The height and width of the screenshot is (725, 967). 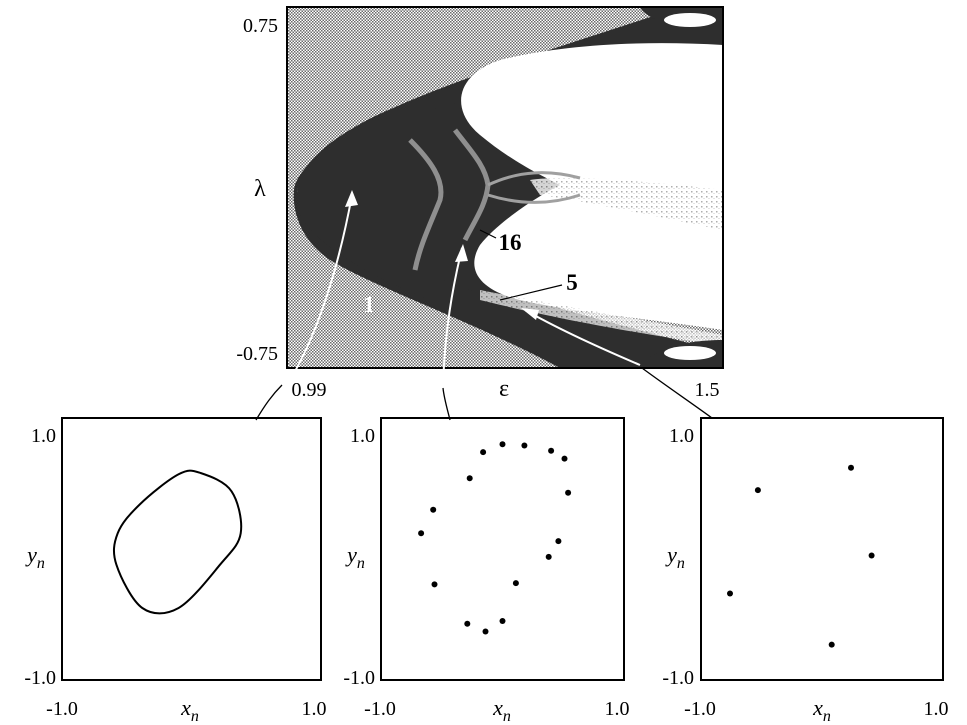 I want to click on phase-portrait-period-16: 1.0 -1.0 -1.0 1.0 xn yn, so click(x=486, y=571).